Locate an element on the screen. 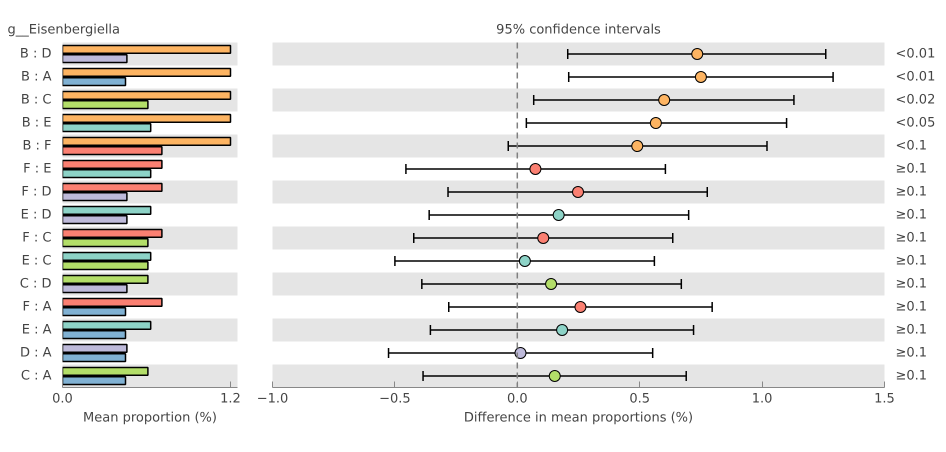 The height and width of the screenshot is (452, 946). text: <0.02 is located at coordinates (916, 100).